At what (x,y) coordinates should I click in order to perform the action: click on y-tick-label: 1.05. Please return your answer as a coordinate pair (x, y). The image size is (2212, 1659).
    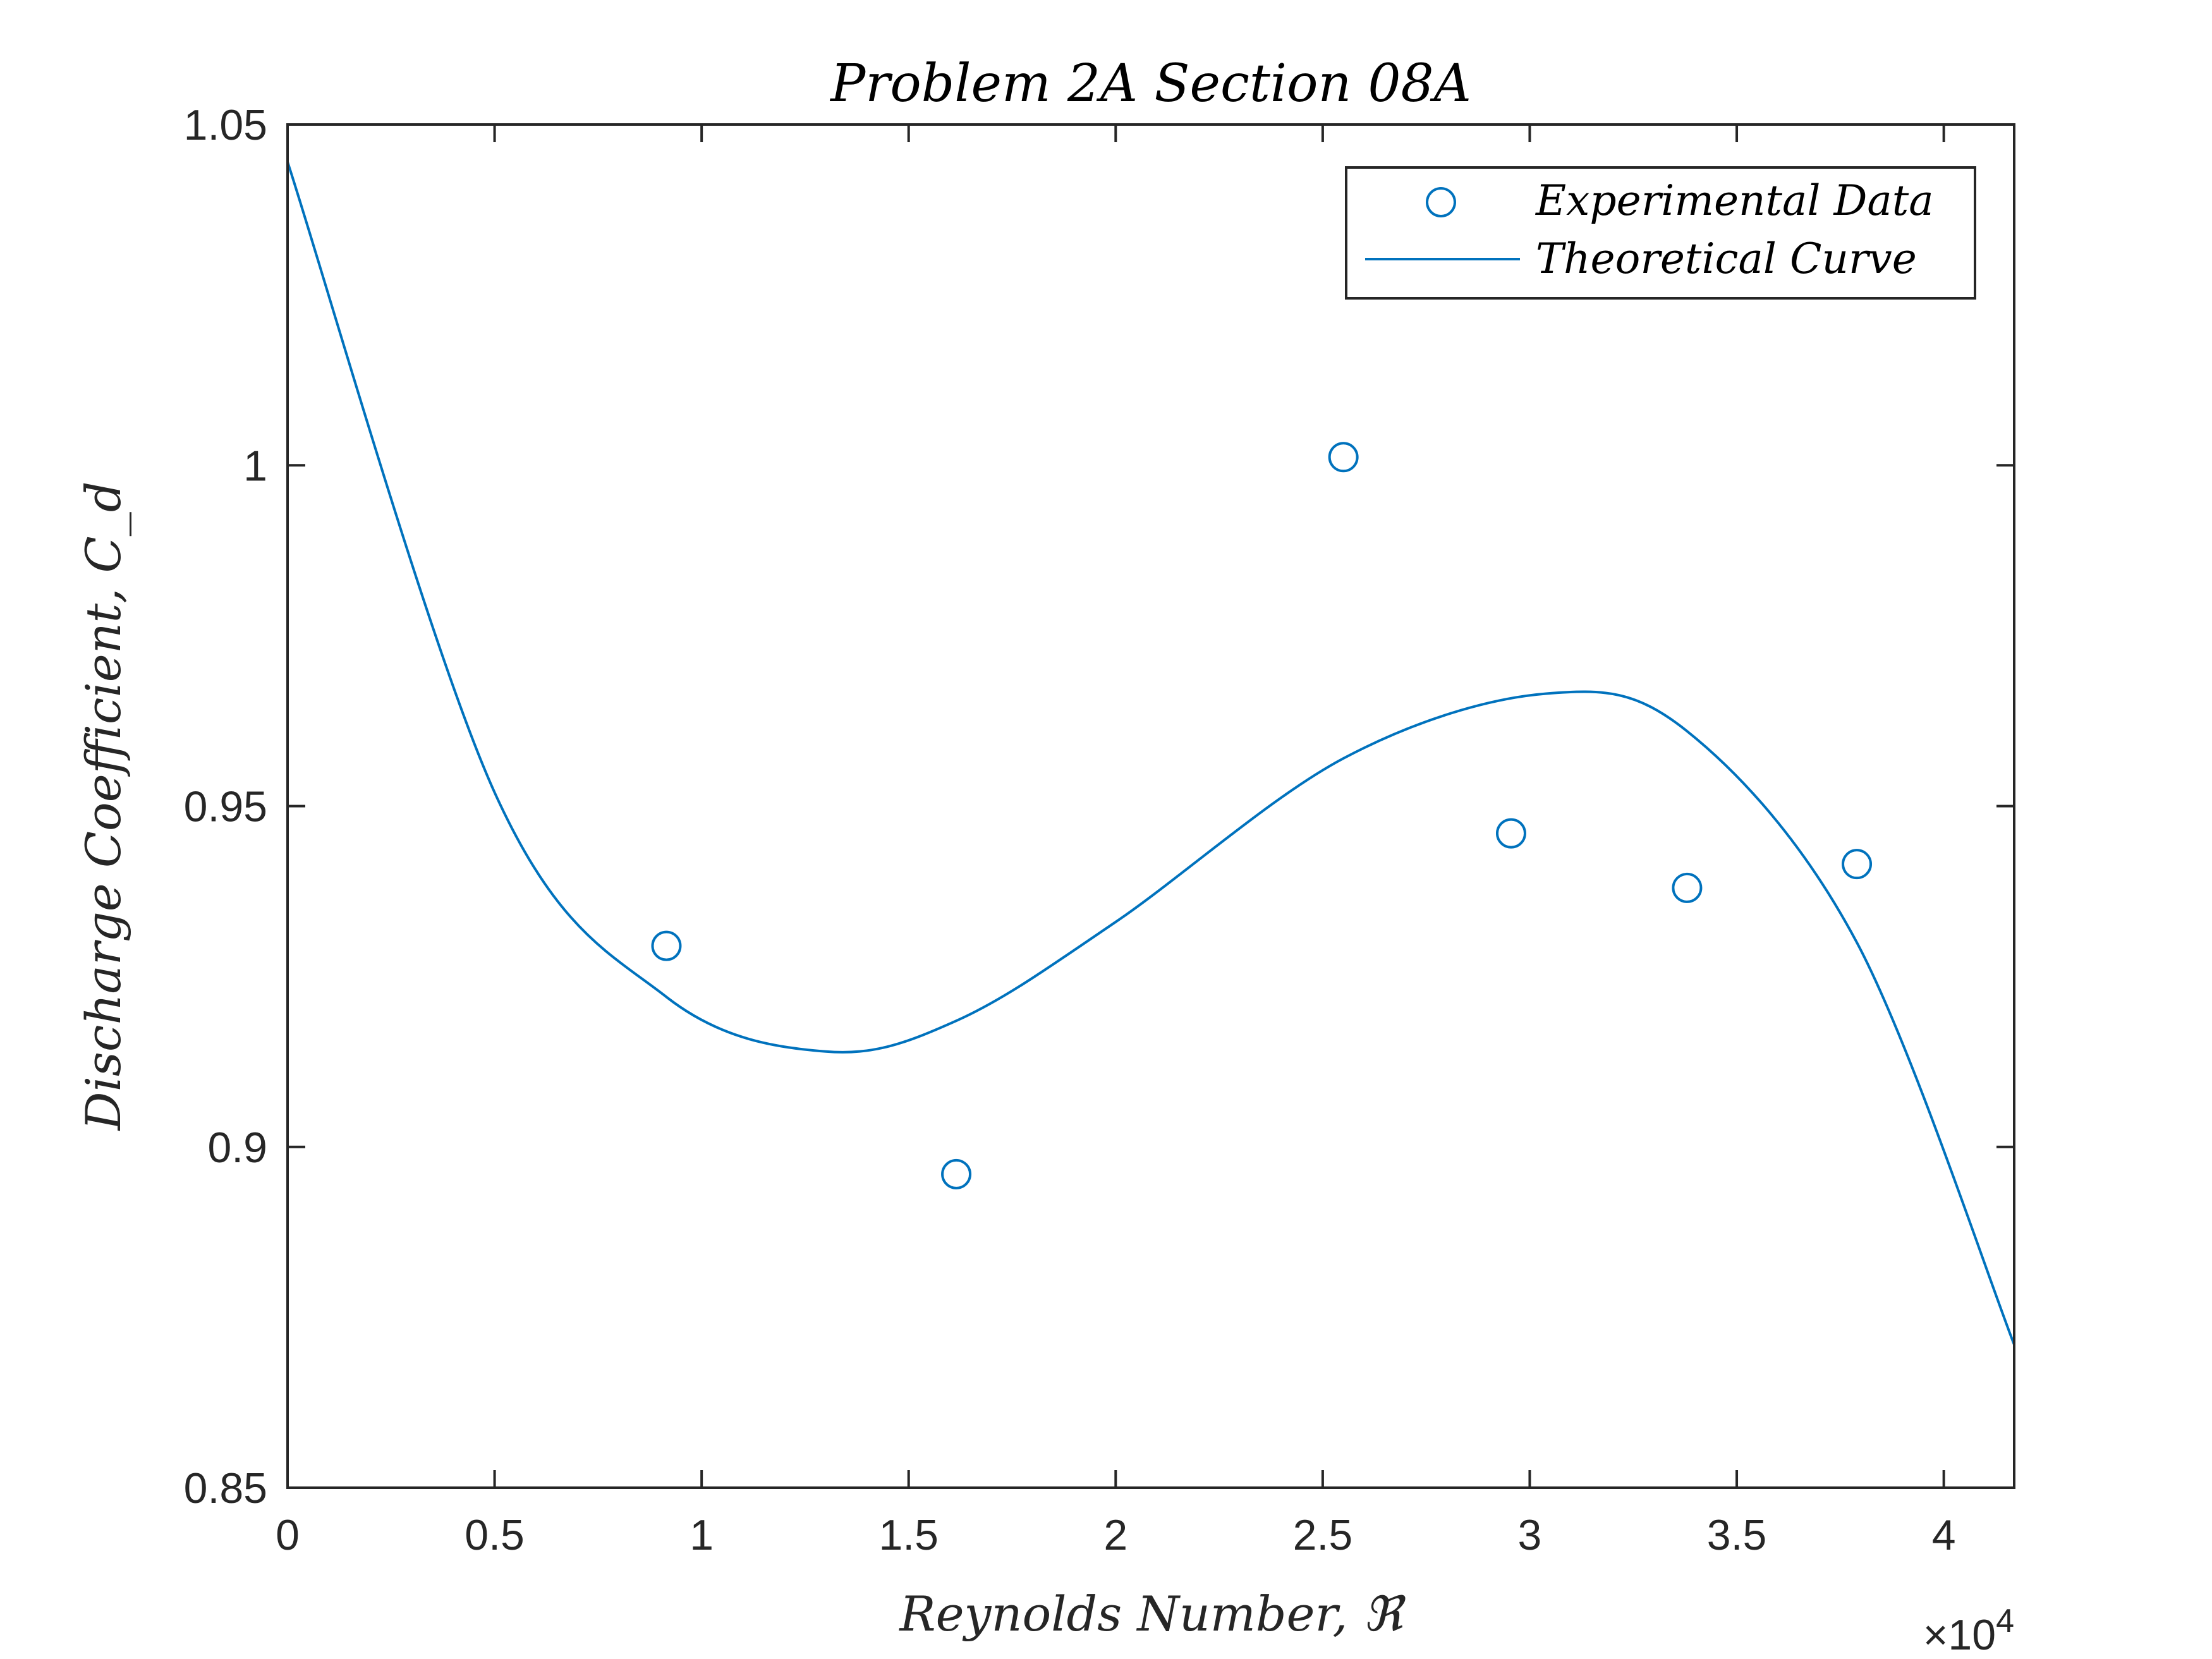
    Looking at the image, I should click on (225, 125).